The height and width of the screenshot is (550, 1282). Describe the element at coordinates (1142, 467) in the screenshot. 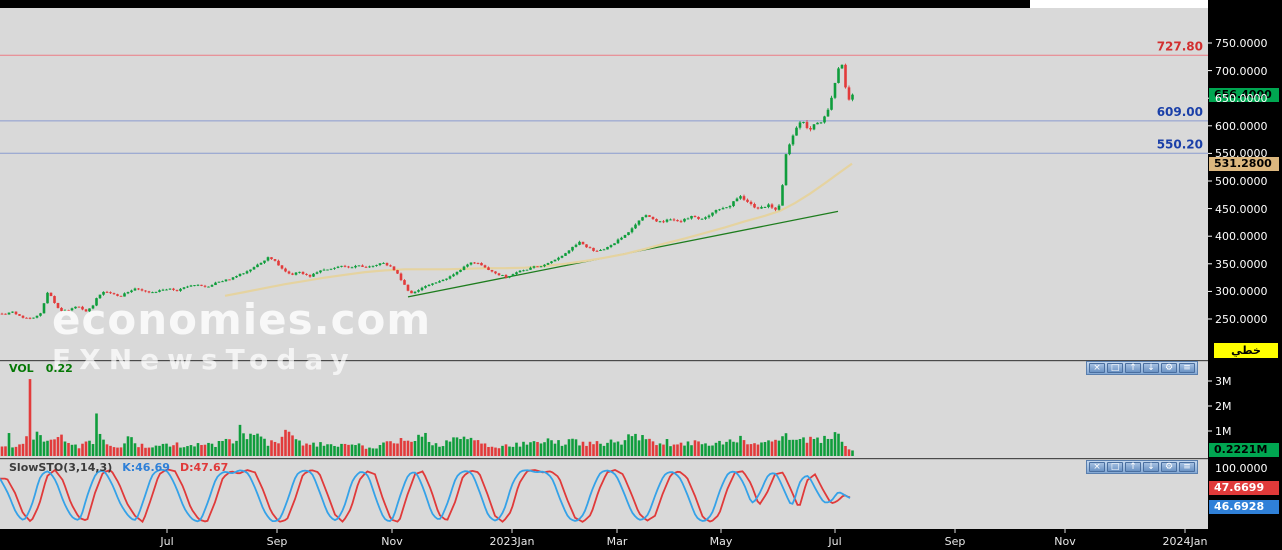

I see `stochastic-panel-toolbar: × □ ↑ ↓ ⚙ ≡` at that location.